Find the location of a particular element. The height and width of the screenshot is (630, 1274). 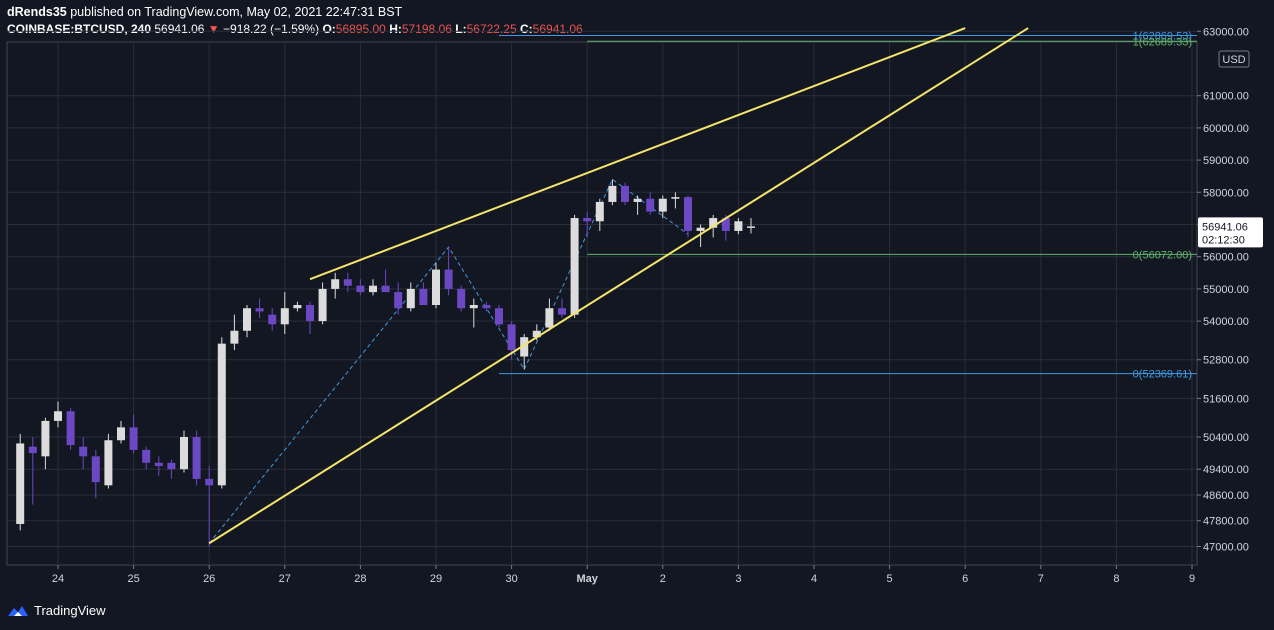

high-label: H: is located at coordinates (395, 29).